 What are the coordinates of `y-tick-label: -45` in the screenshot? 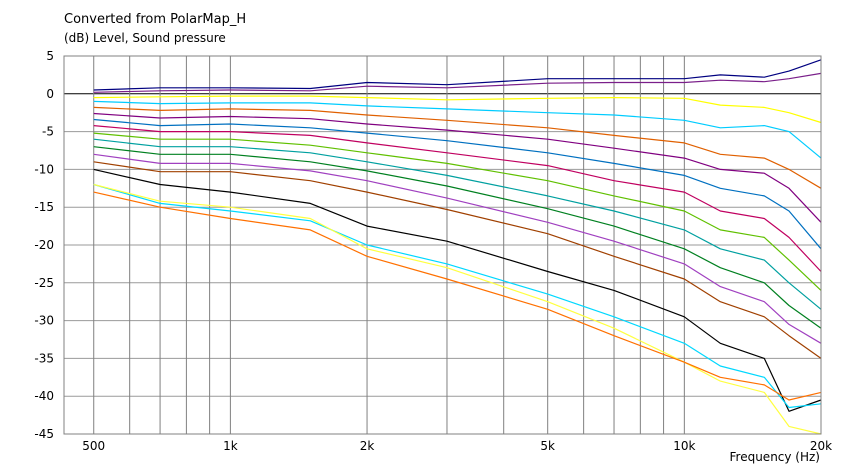 It's located at (44, 434).